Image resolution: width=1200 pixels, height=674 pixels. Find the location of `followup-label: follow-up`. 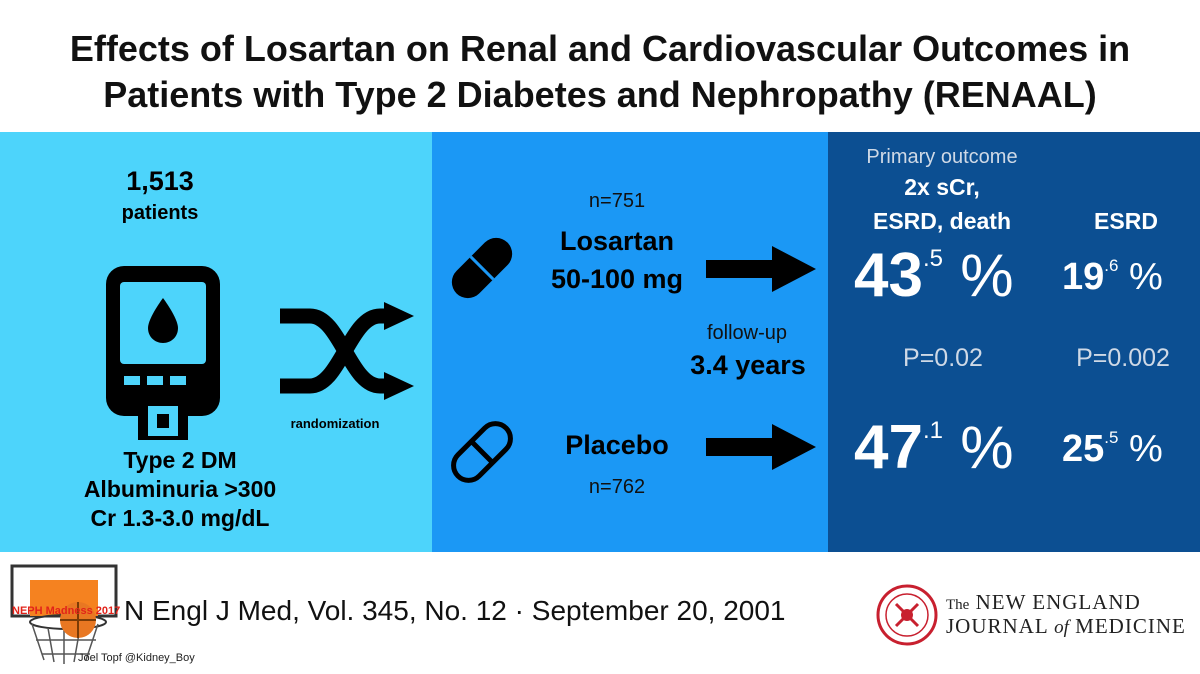

followup-label: follow-up is located at coordinates (747, 333).